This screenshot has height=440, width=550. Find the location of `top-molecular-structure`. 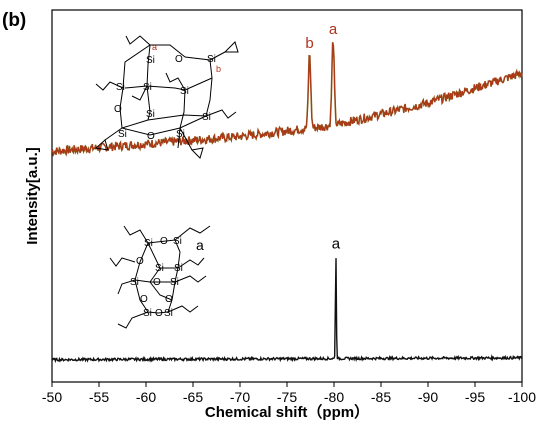

top-molecular-structure is located at coordinates (166, 97).